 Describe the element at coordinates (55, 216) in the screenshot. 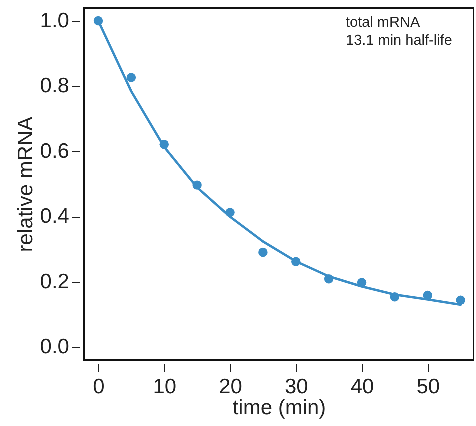

I see `y-tick-label: 0.4` at that location.